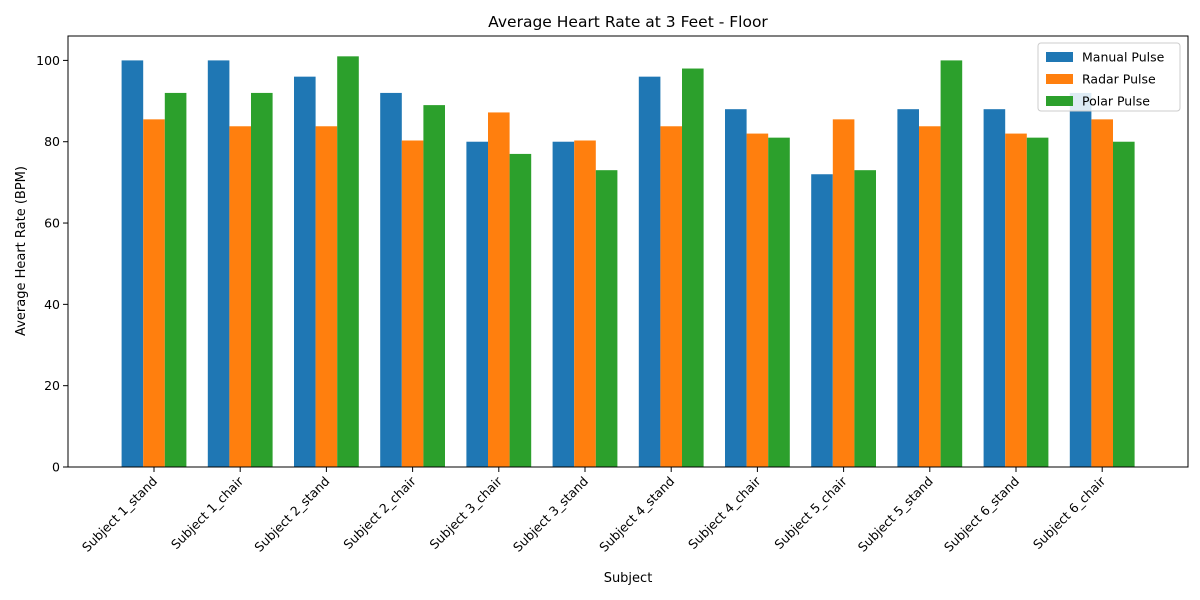 The image size is (1200, 600). I want to click on y-tick-label: 20, so click(52, 385).